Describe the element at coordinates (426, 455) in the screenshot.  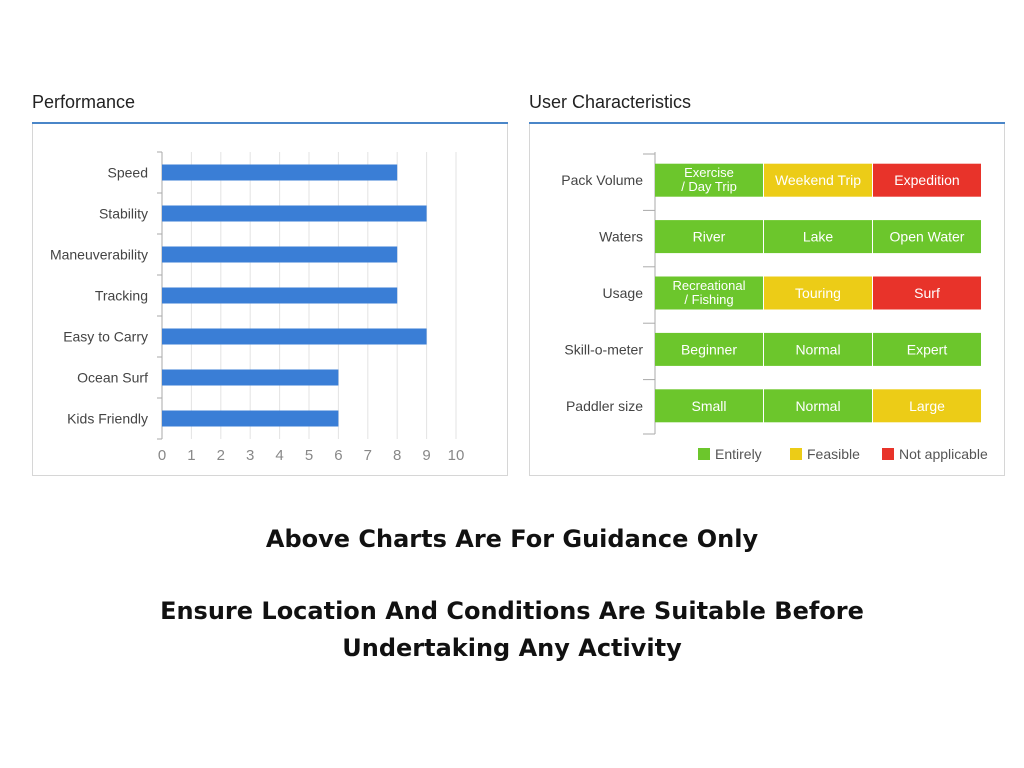
I see `x-tick-label: 9` at that location.